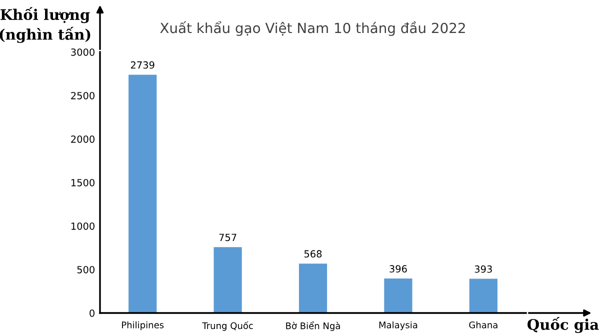 This screenshot has width=612, height=336. I want to click on y-tick-label: 1500, so click(82, 182).